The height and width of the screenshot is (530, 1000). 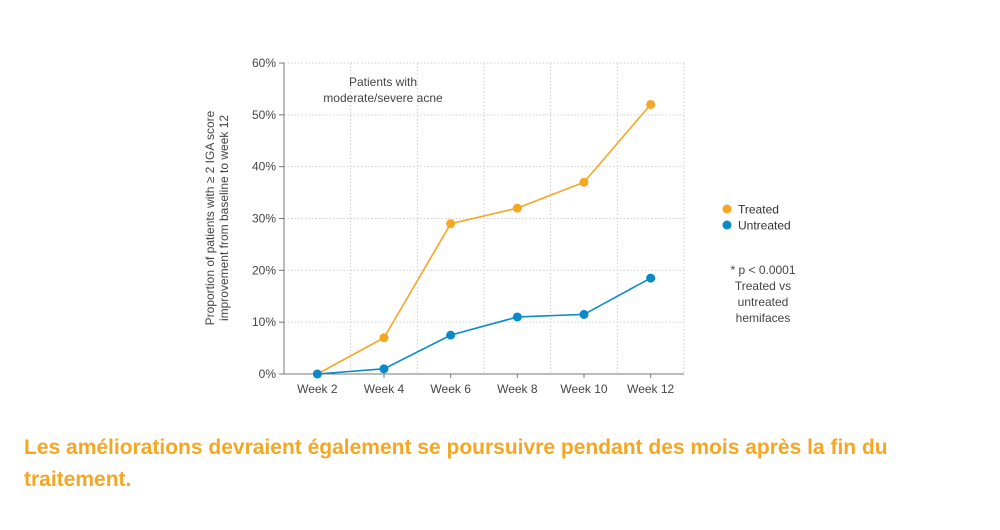 I want to click on significance-note: Treated vs, so click(x=763, y=286).